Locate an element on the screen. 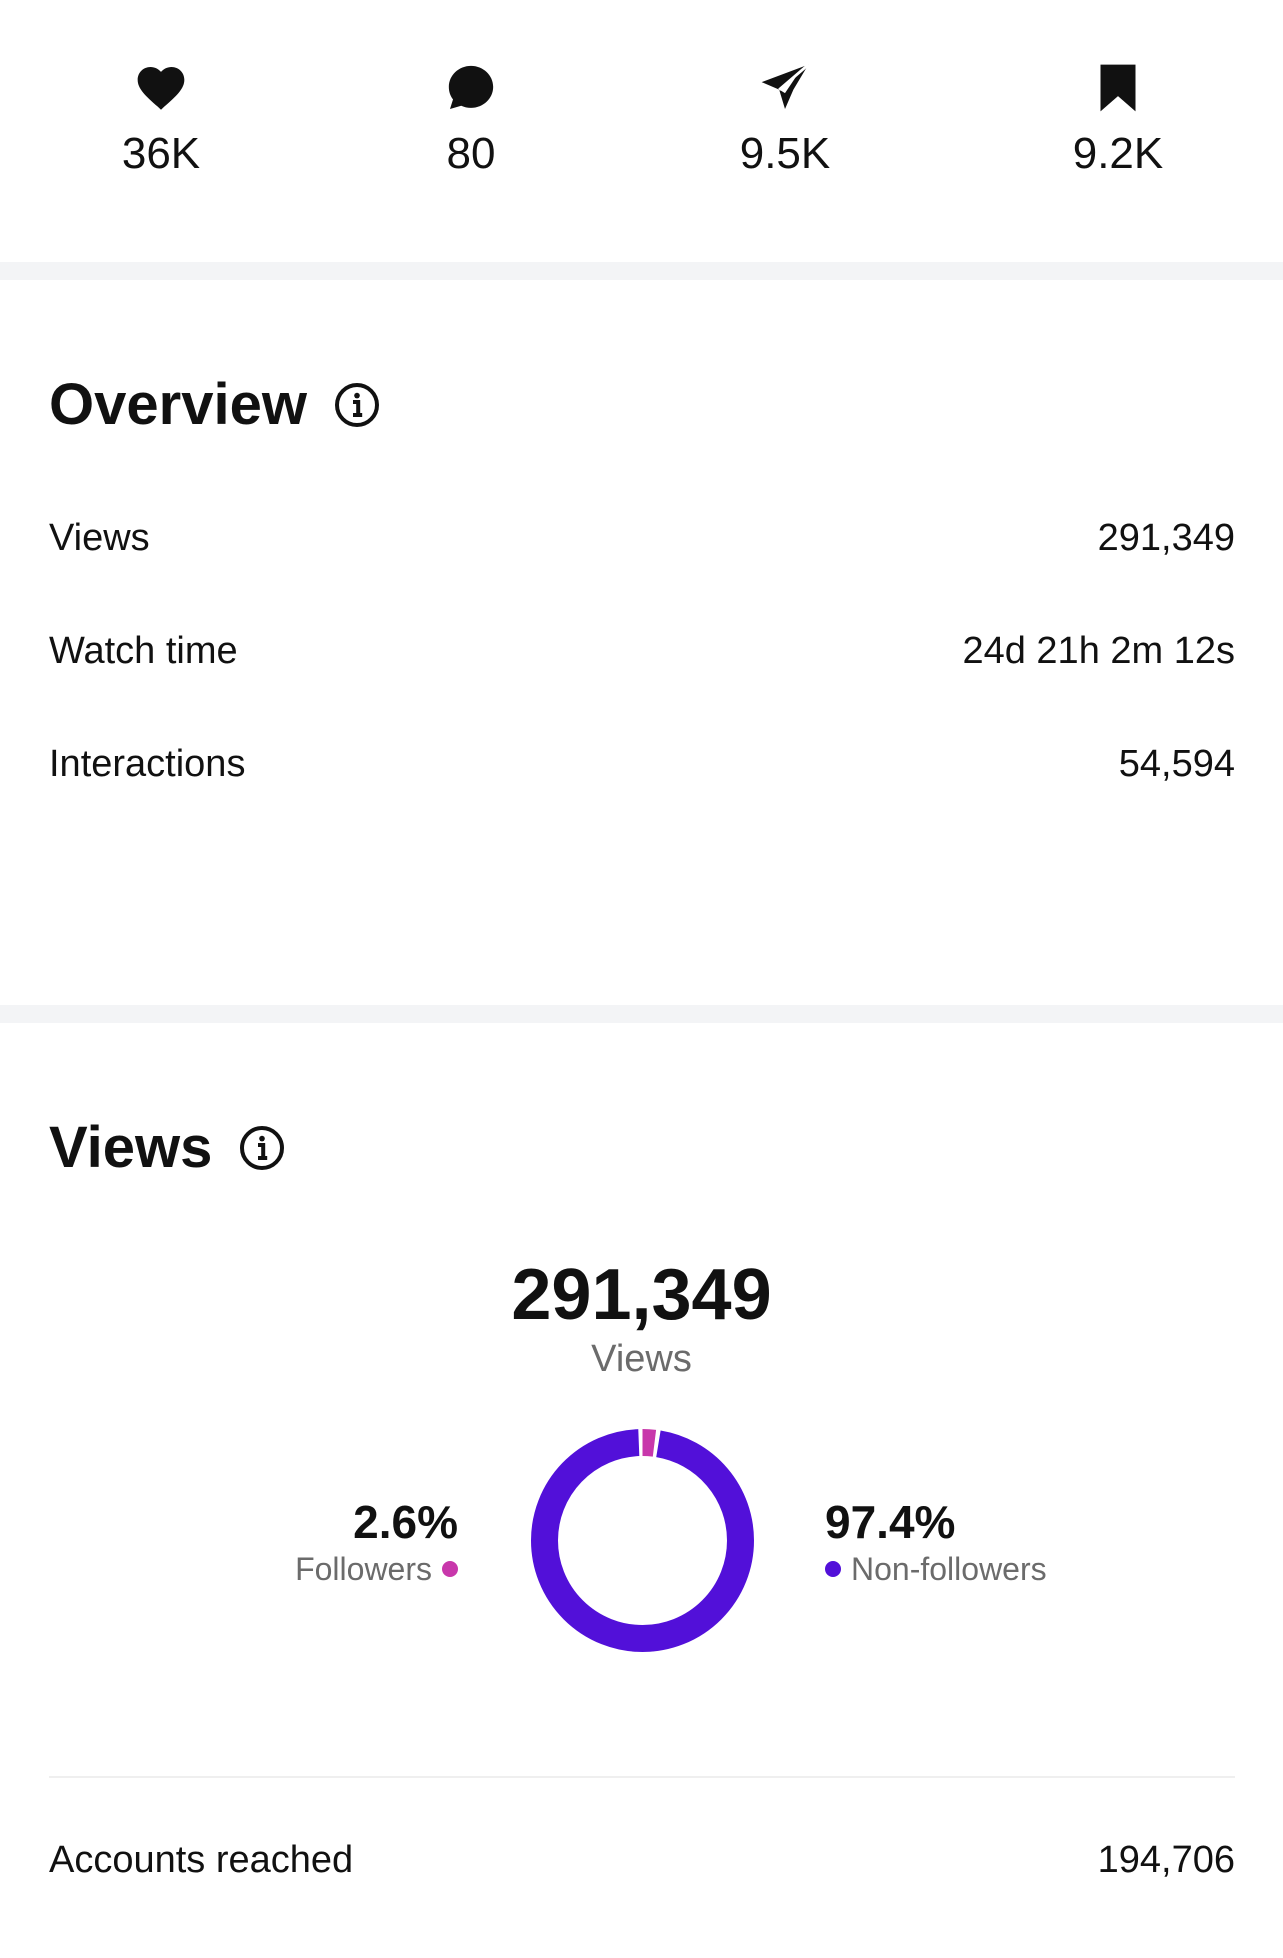 The width and height of the screenshot is (1283, 1958). saves-stat: 9.2K is located at coordinates (1118, 120).